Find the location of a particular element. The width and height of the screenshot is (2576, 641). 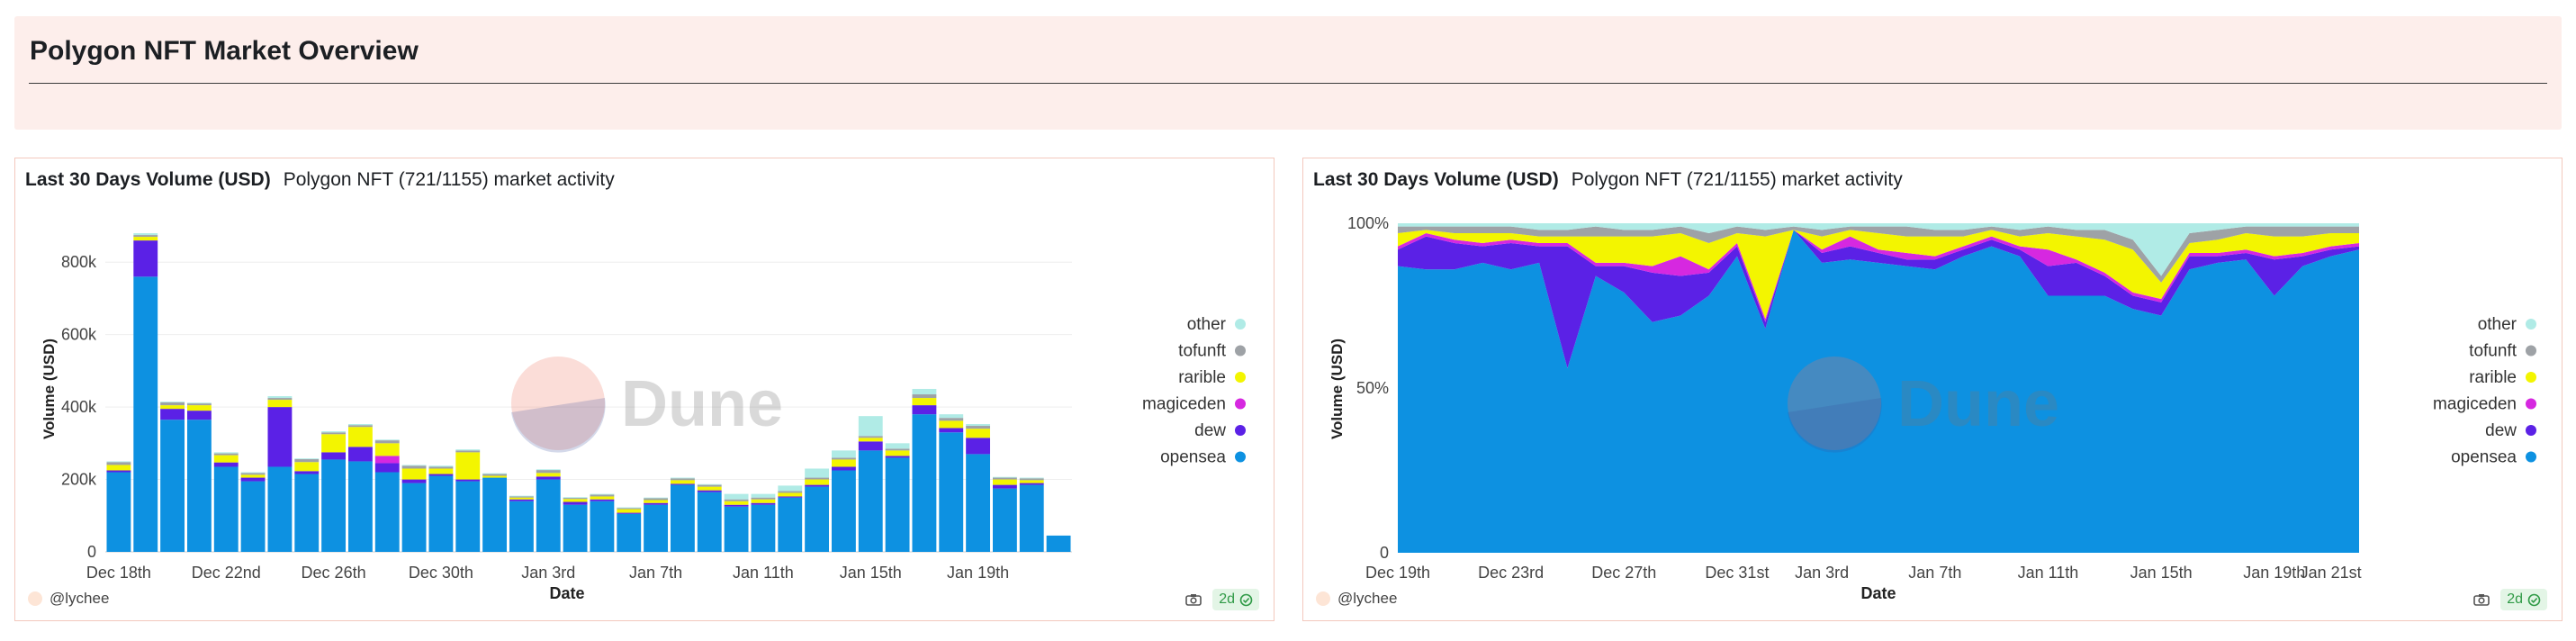

area-tofunft is located at coordinates (1878, 255).